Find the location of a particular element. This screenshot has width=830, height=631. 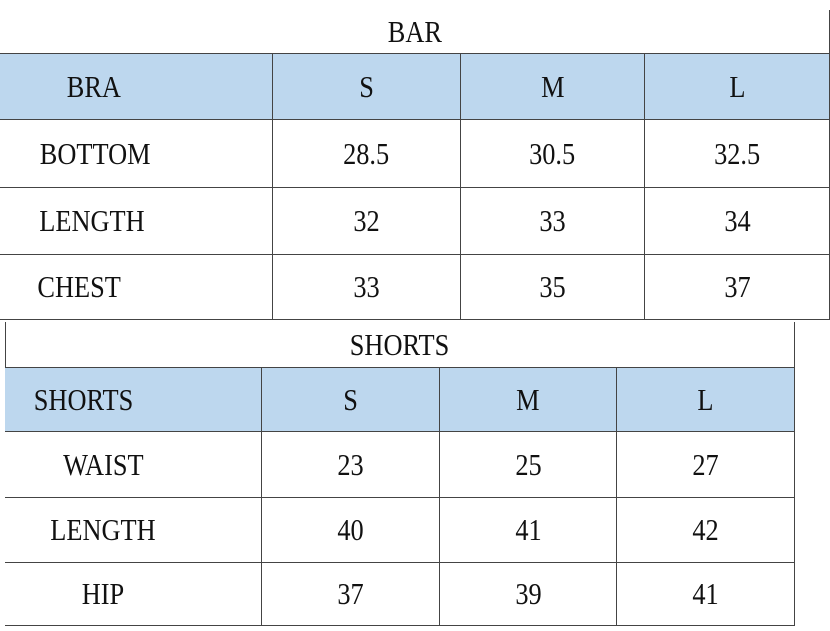

body-cell: BOTTOM is located at coordinates (136, 154).